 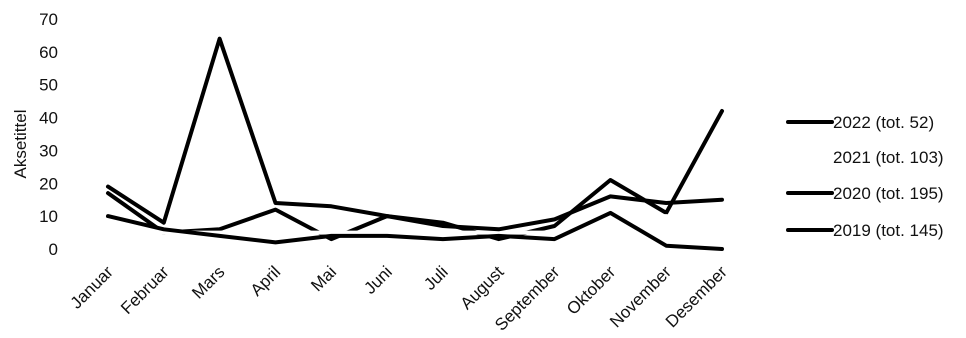 What do you see at coordinates (48, 85) in the screenshot?
I see `y-tick-label: 50` at bounding box center [48, 85].